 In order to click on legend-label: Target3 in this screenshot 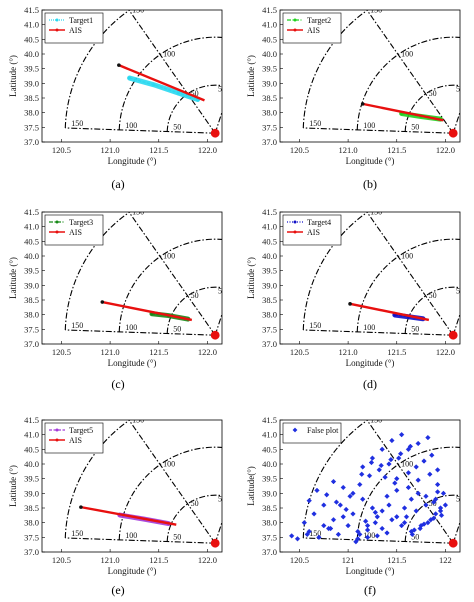, I will do `click(81, 222)`.